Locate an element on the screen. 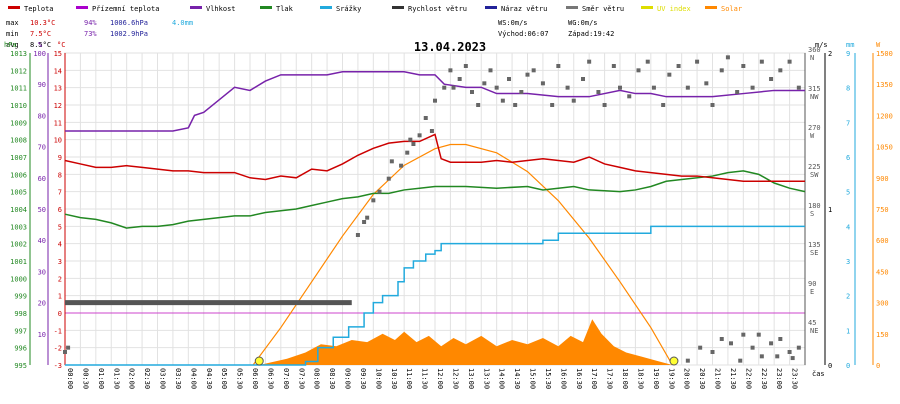  legend-label: UV index is located at coordinates (674, 9).